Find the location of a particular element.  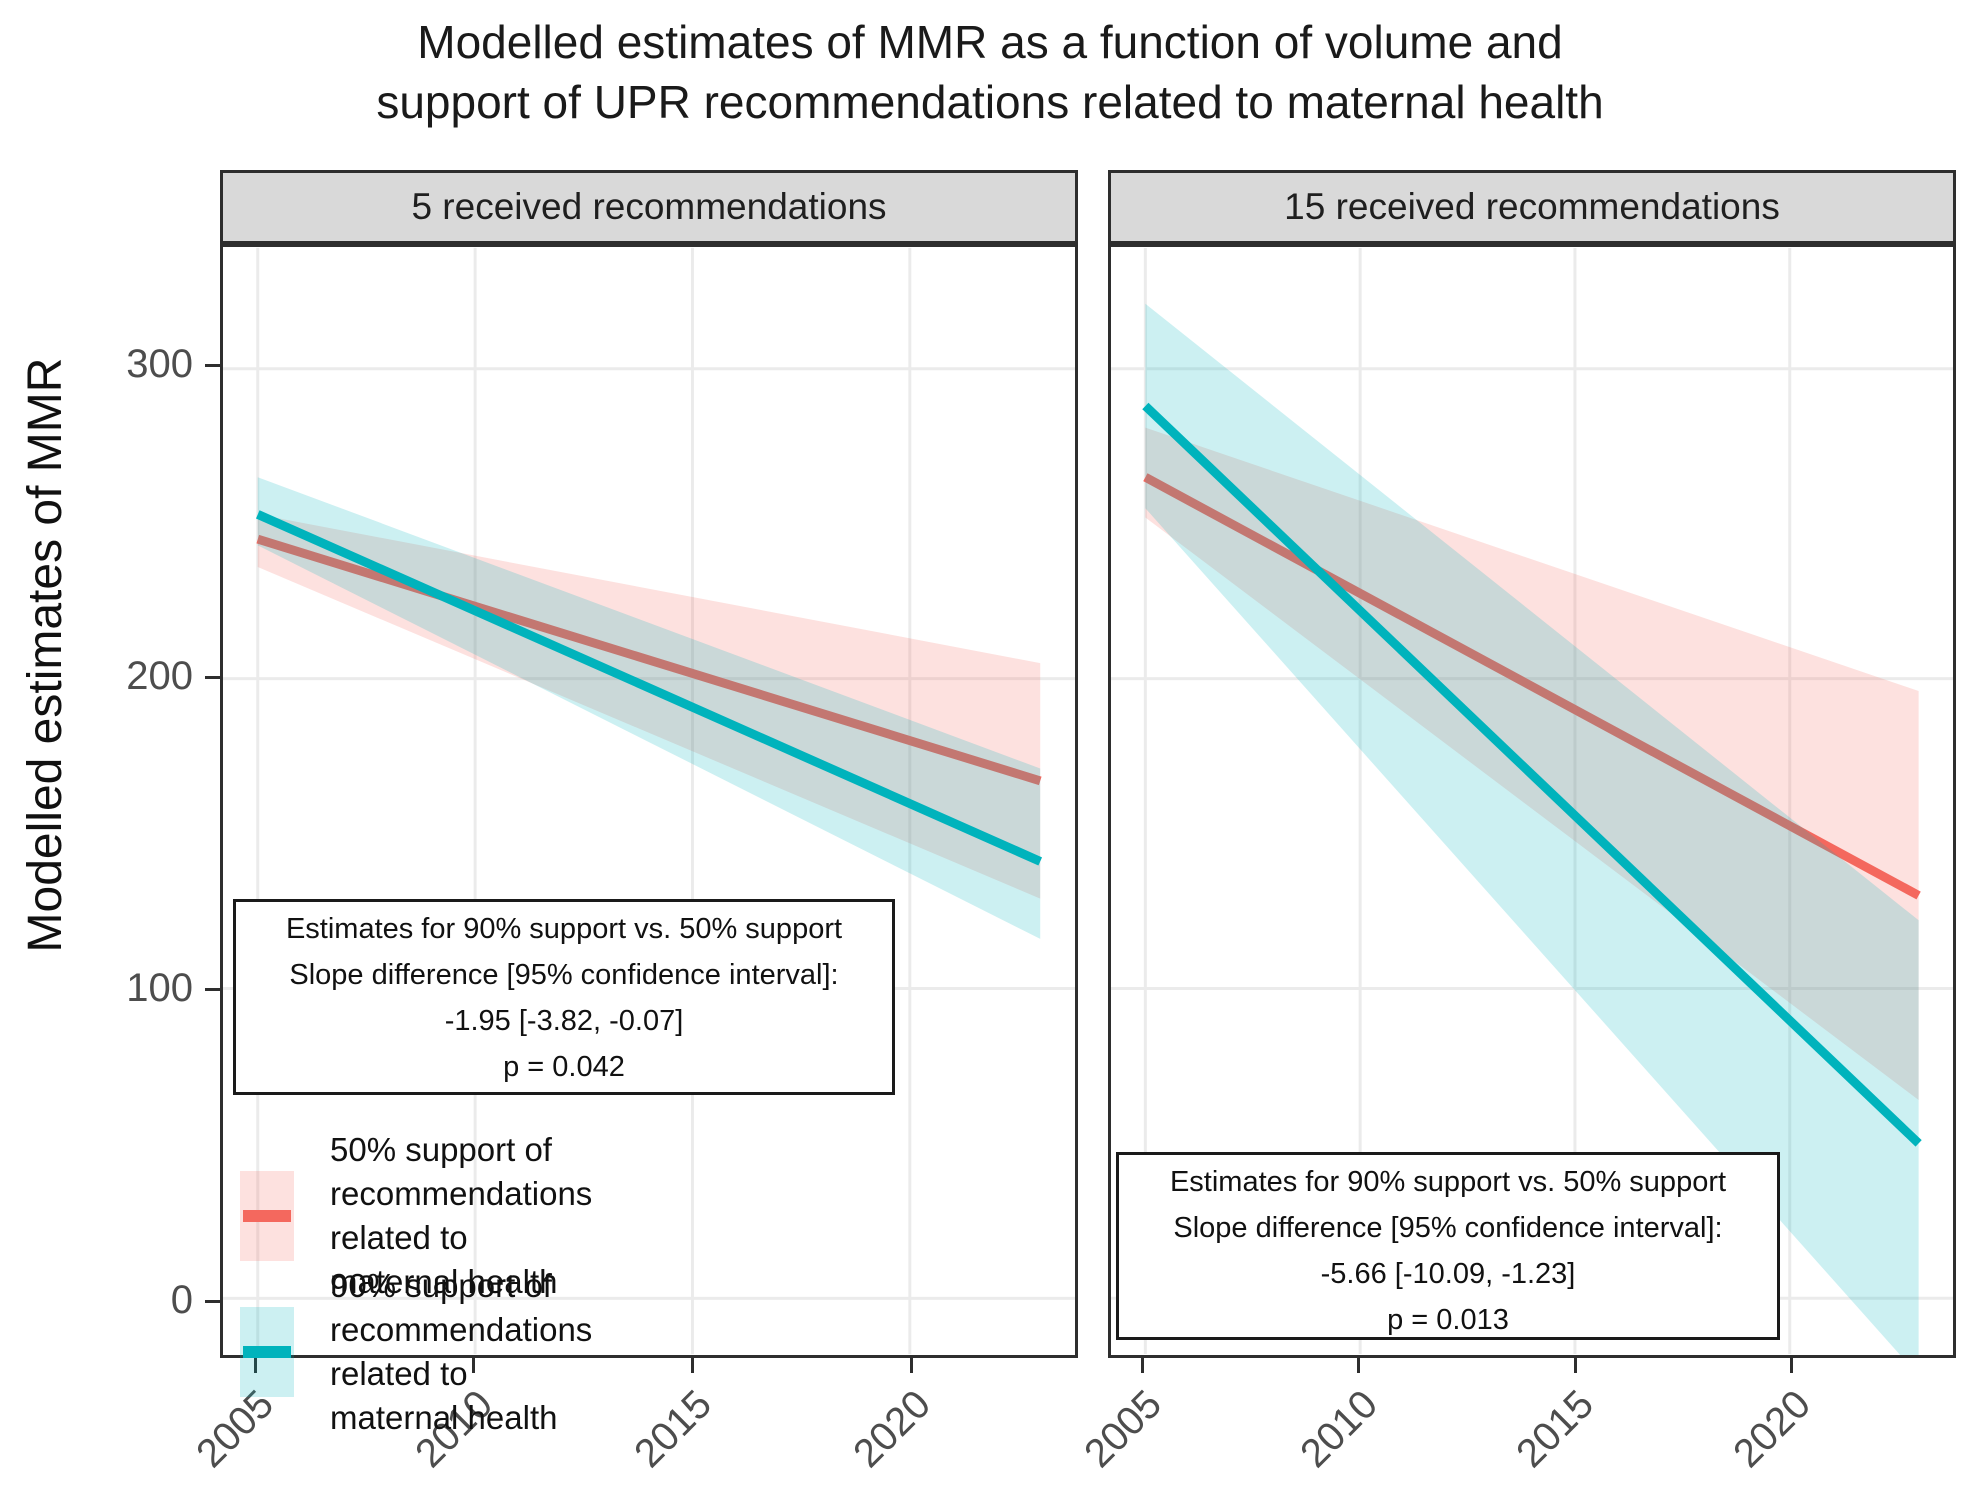

y-axis-title: Modelled estimates of MMR is located at coordinates (45, 655).